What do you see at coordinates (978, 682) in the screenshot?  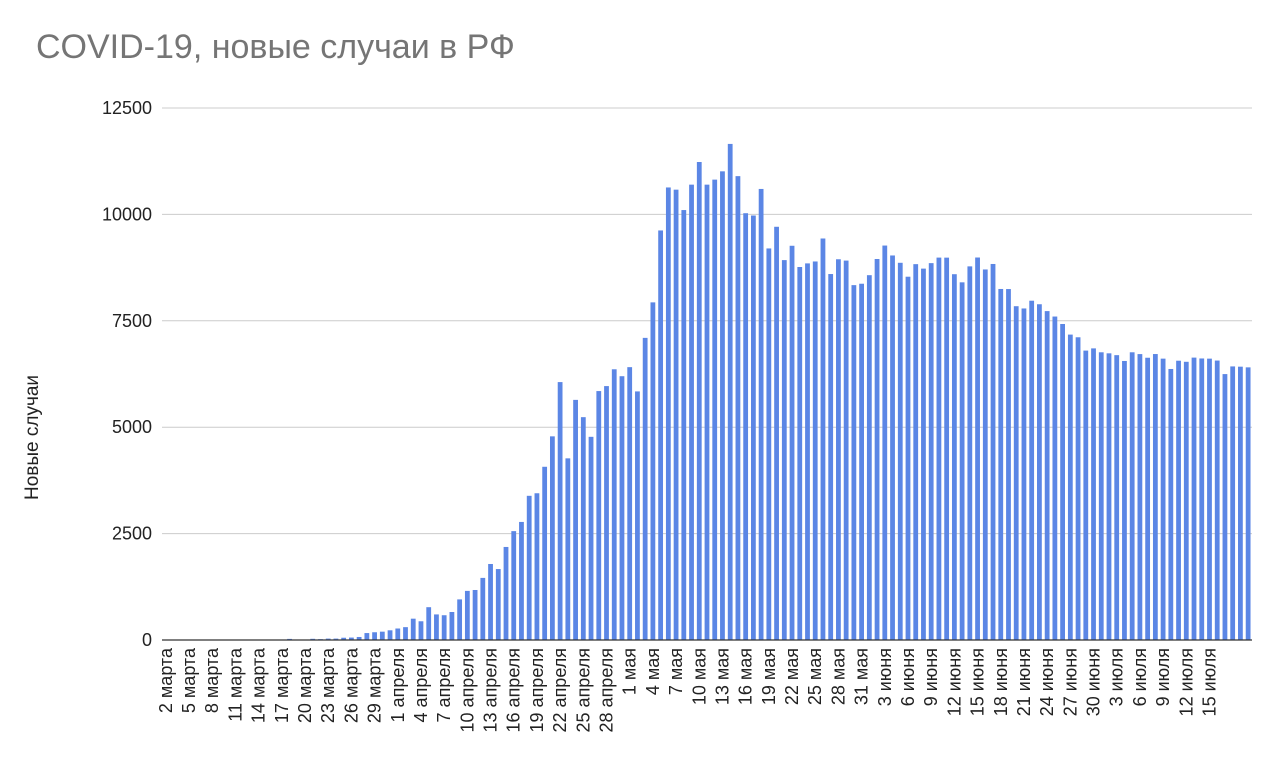 I see `x-tick-label: 15 июня` at bounding box center [978, 682].